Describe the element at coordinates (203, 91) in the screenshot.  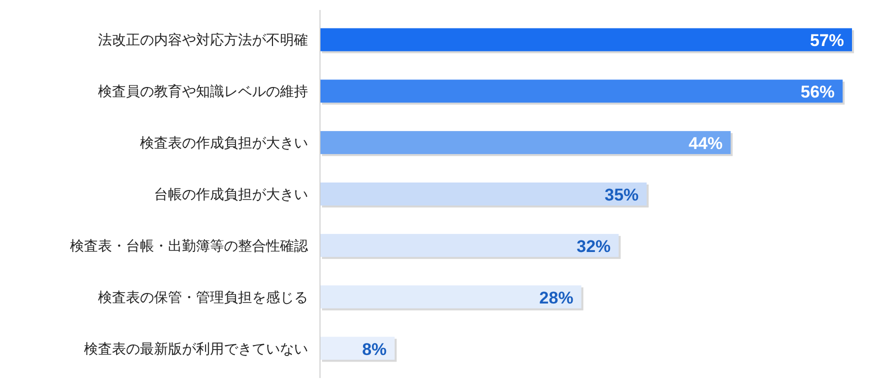
I see `y-tick-label: 検査員の教育や知識レベルの維持` at that location.